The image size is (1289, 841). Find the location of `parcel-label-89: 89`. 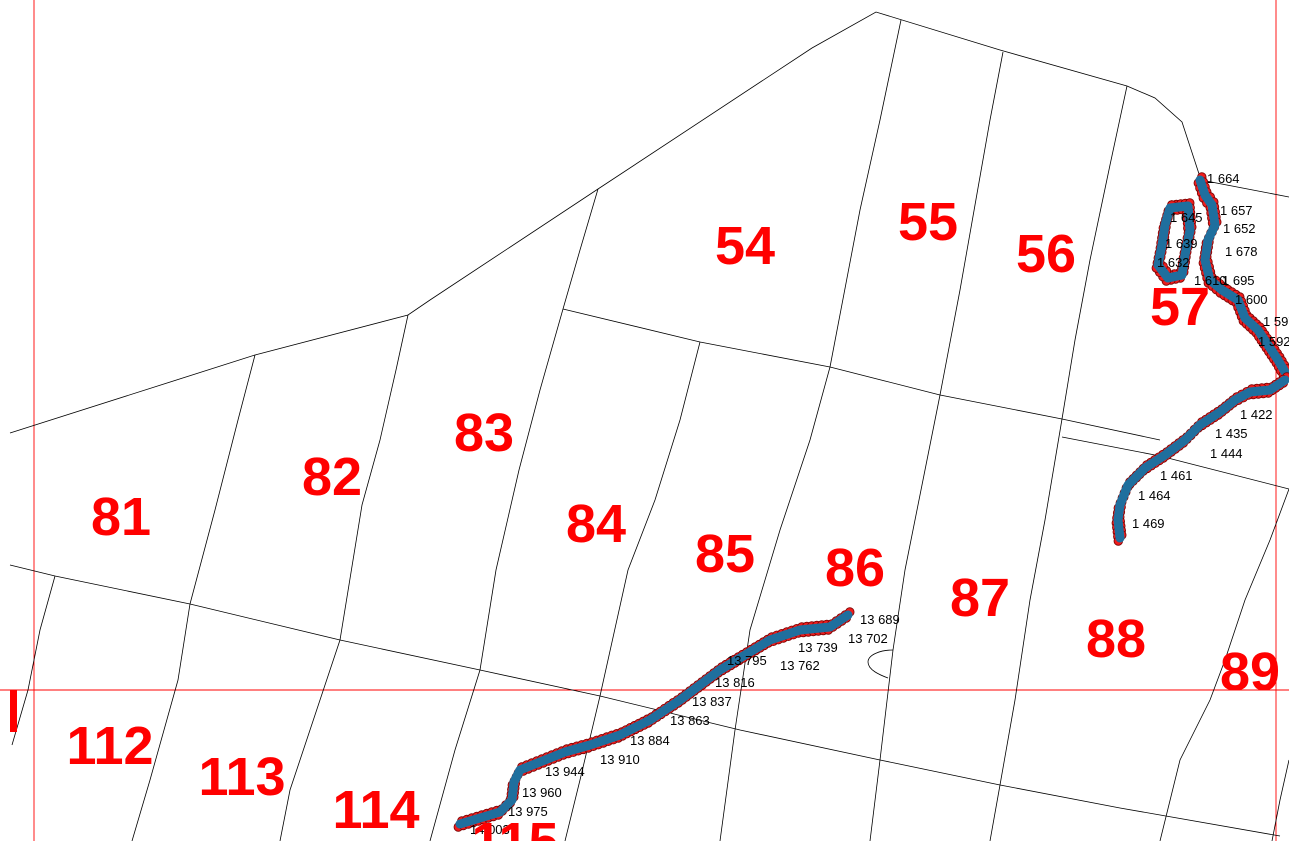

parcel-label-89: 89 is located at coordinates (1250, 672).